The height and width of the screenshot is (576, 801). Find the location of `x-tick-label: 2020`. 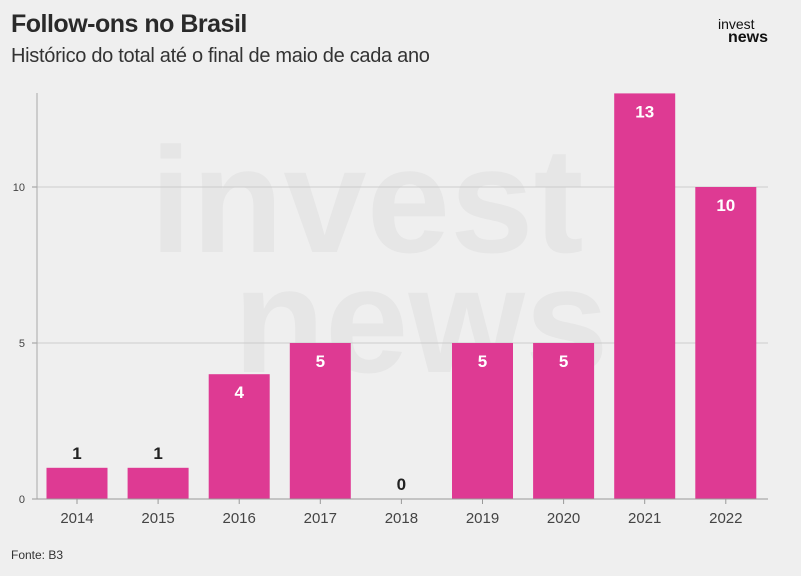

x-tick-label: 2020 is located at coordinates (563, 518).